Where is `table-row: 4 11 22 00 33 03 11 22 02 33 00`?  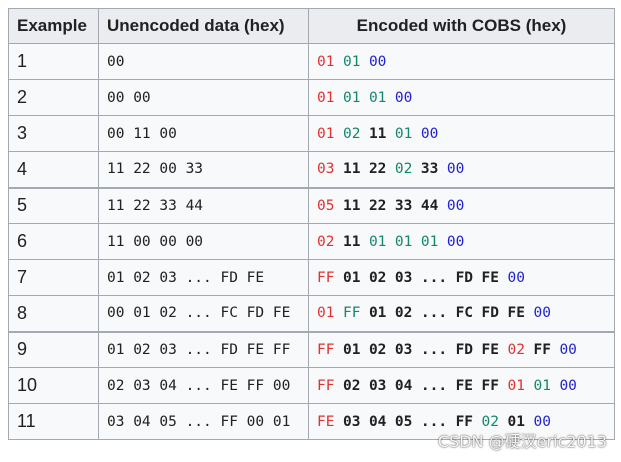
table-row: 4 11 22 00 33 03 11 22 02 33 00 is located at coordinates (311, 169).